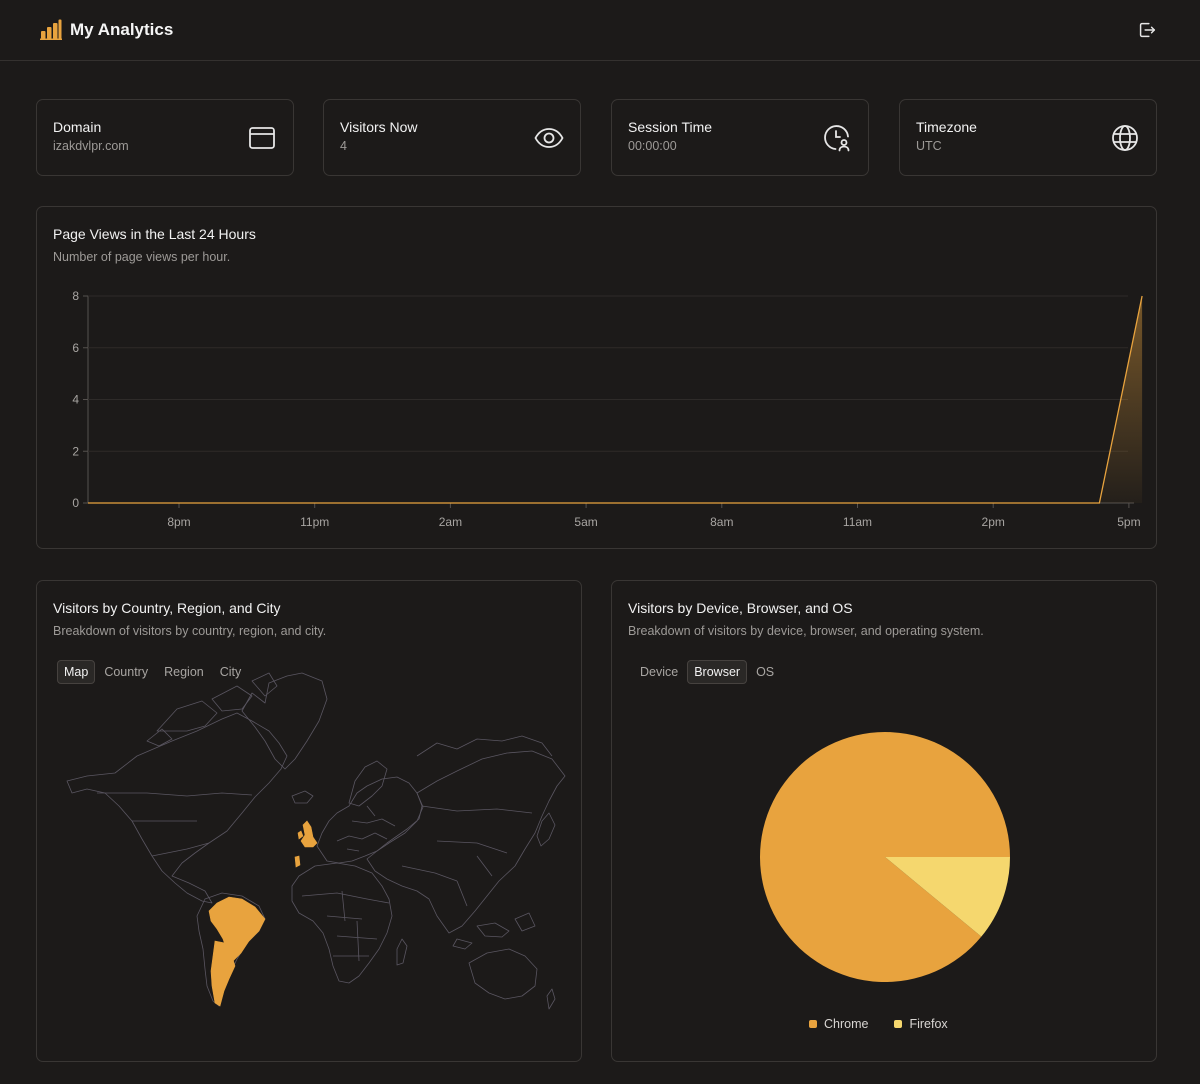 The height and width of the screenshot is (1084, 1200). Describe the element at coordinates (75, 348) in the screenshot. I see `y-tick-label: 6` at that location.